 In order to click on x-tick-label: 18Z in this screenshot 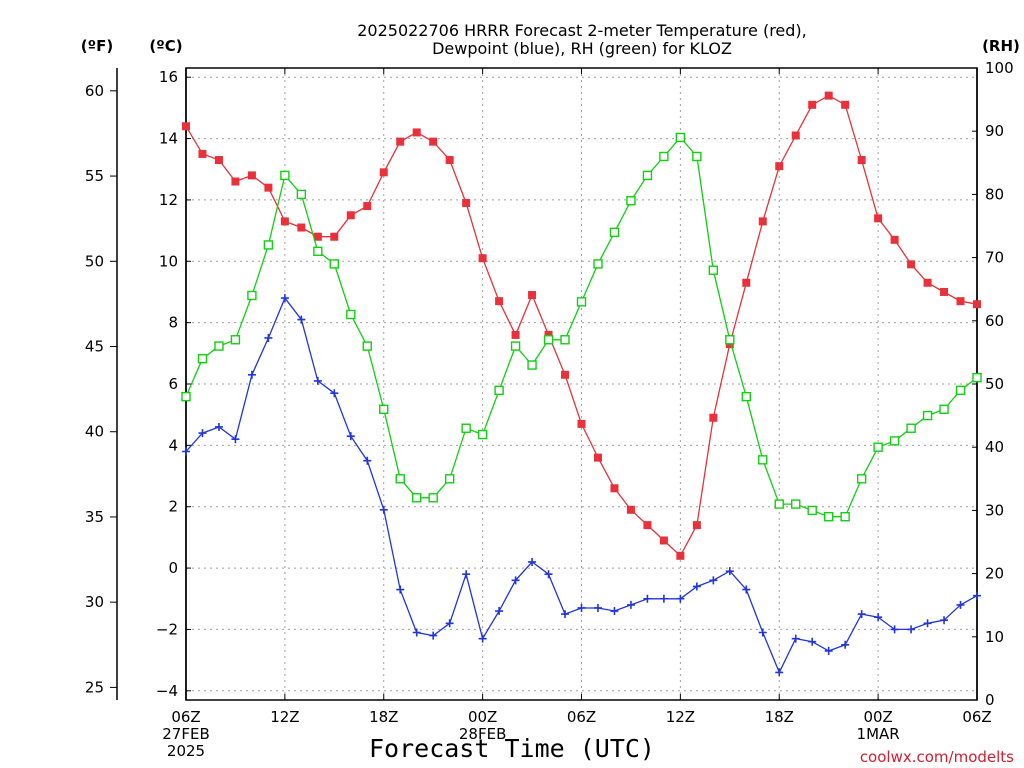, I will do `click(383, 717)`.